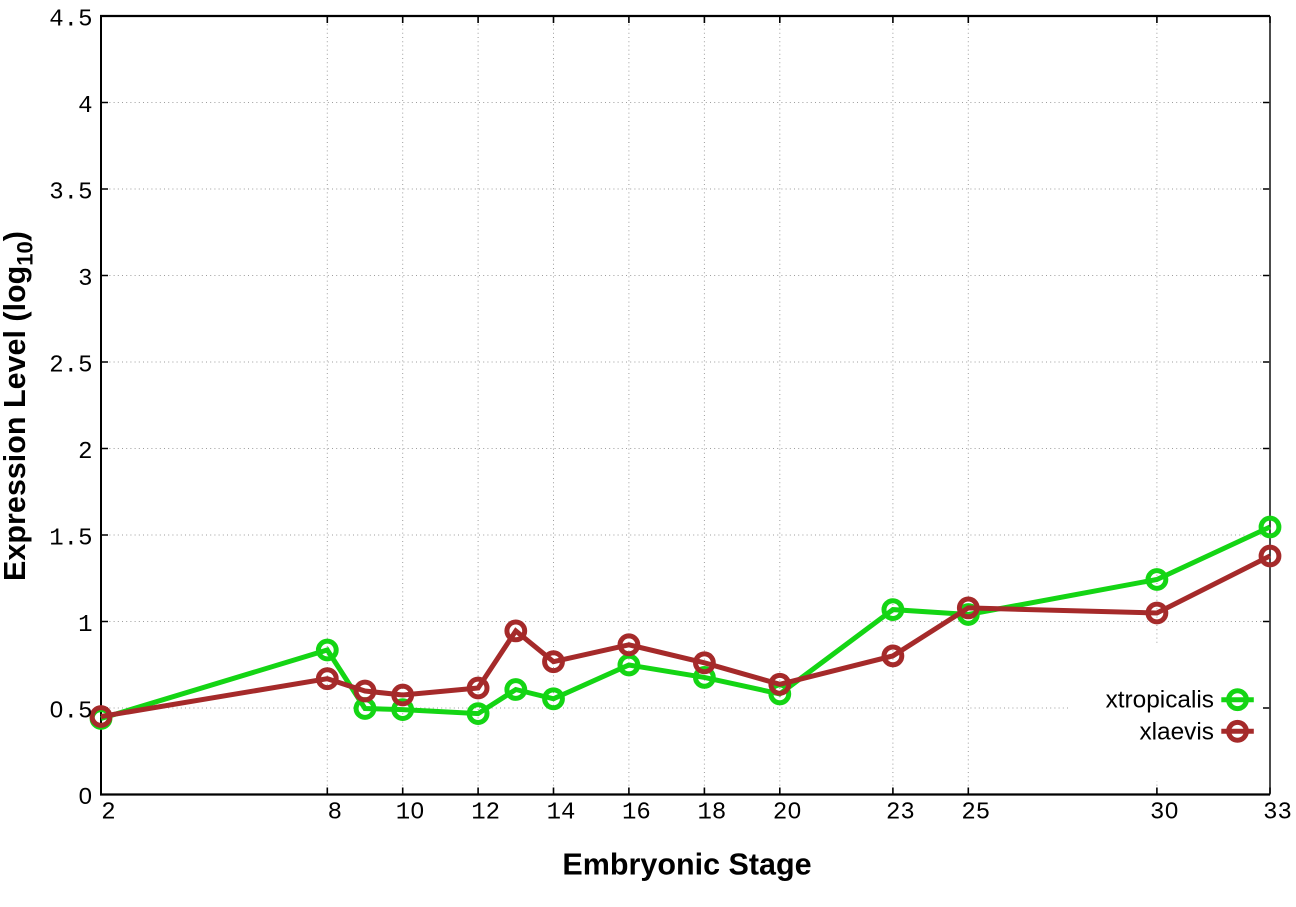  What do you see at coordinates (85, 279) in the screenshot?
I see `svg-text: 3` at bounding box center [85, 279].